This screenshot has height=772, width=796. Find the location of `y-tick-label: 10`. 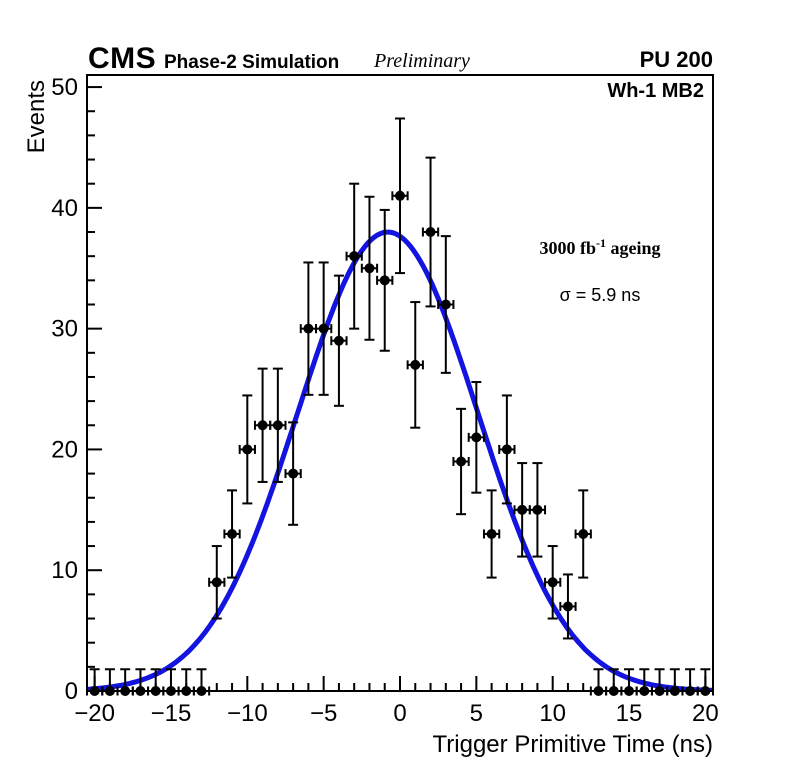

y-tick-label: 10 is located at coordinates (64, 570).